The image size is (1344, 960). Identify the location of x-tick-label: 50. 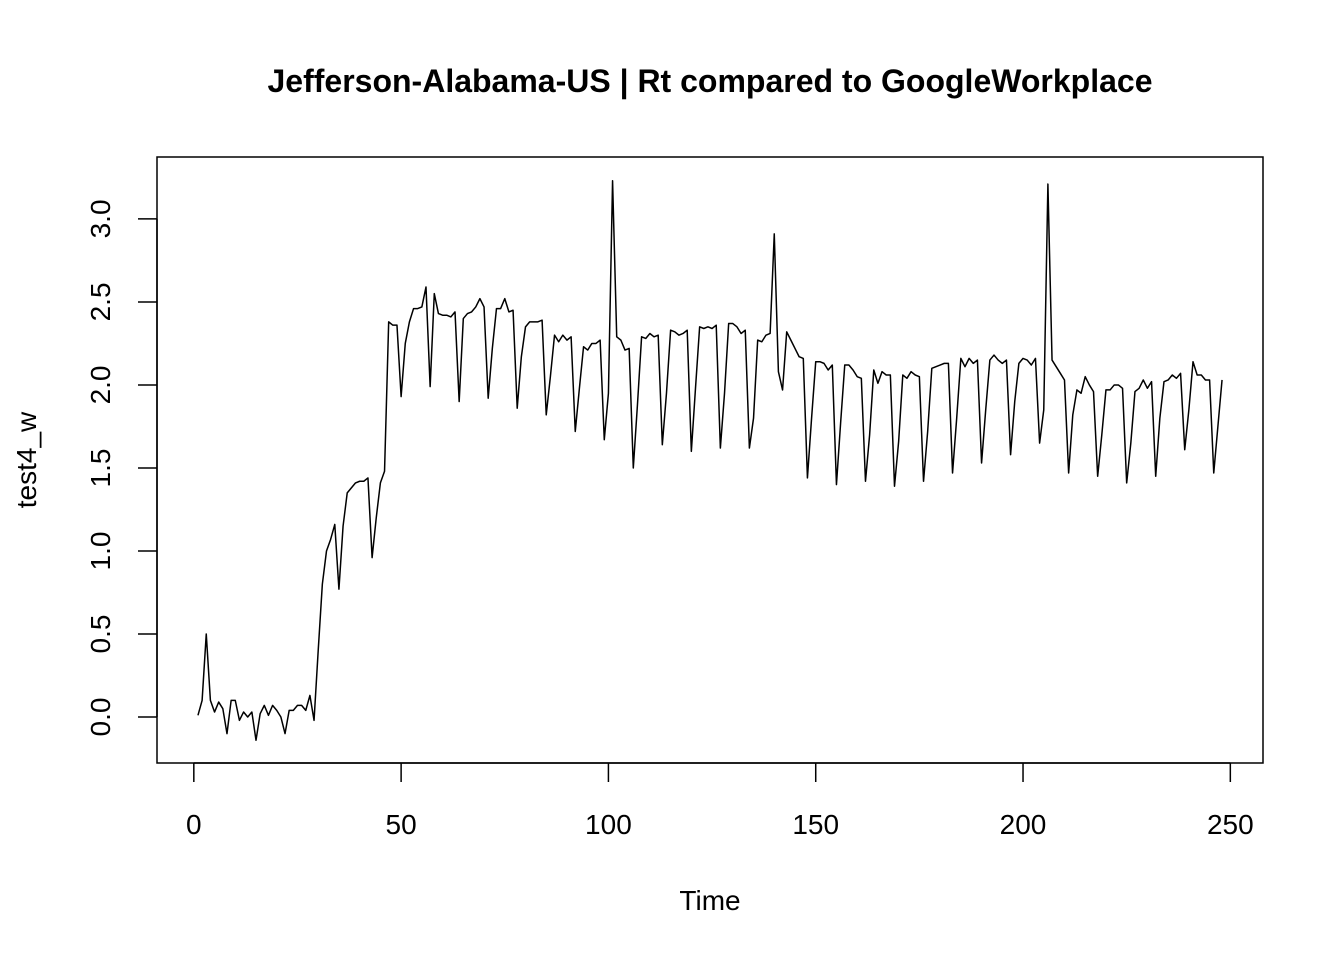
(401, 824).